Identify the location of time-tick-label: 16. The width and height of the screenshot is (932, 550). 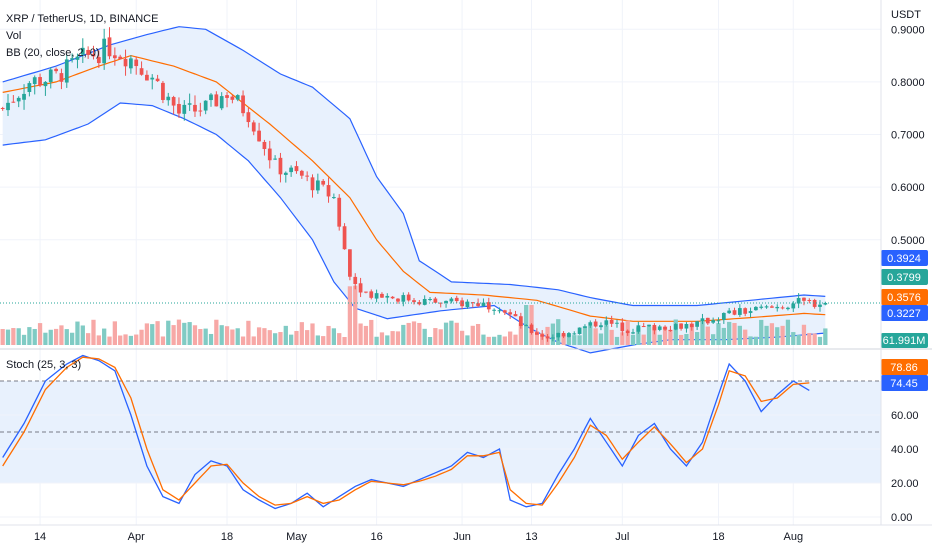
(376, 537).